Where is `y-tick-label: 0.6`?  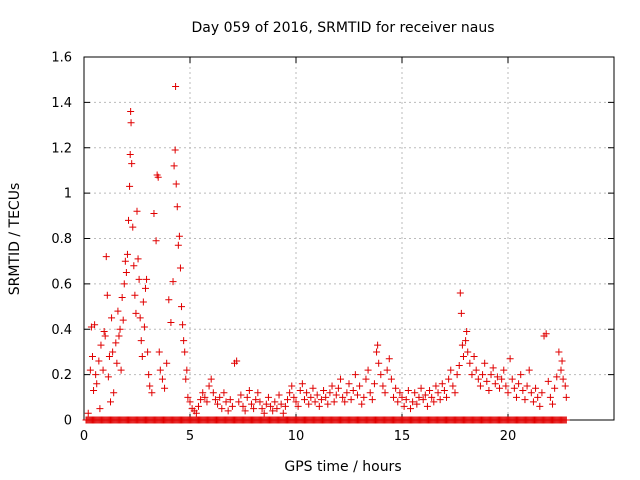
y-tick-label: 0.6 is located at coordinates (61, 284).